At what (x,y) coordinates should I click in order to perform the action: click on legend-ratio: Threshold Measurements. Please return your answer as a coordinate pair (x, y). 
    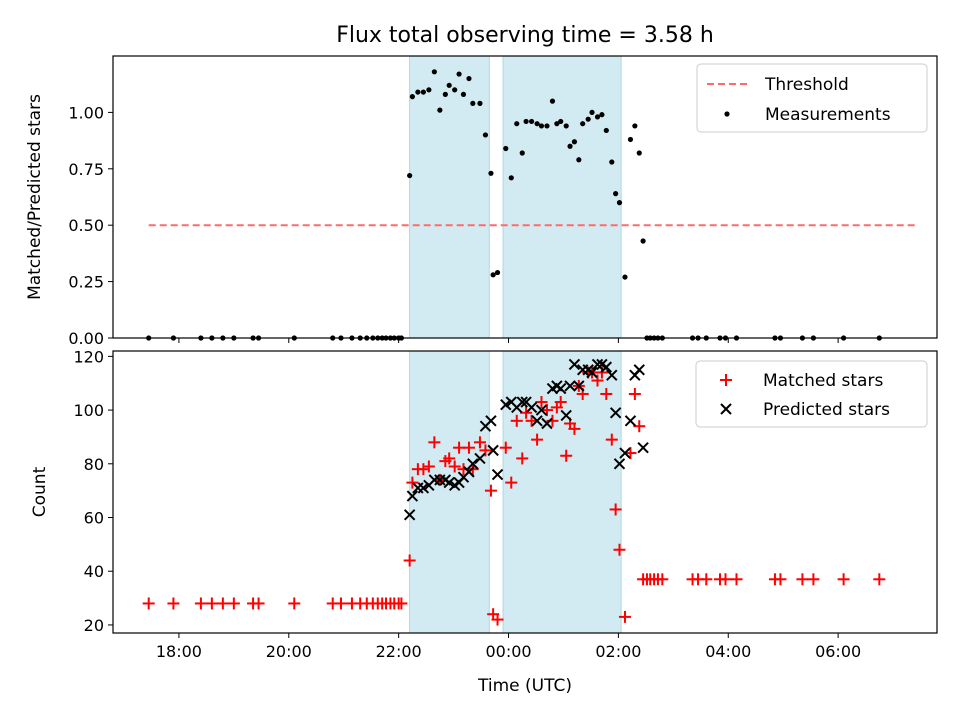
    Looking at the image, I should click on (812, 98).